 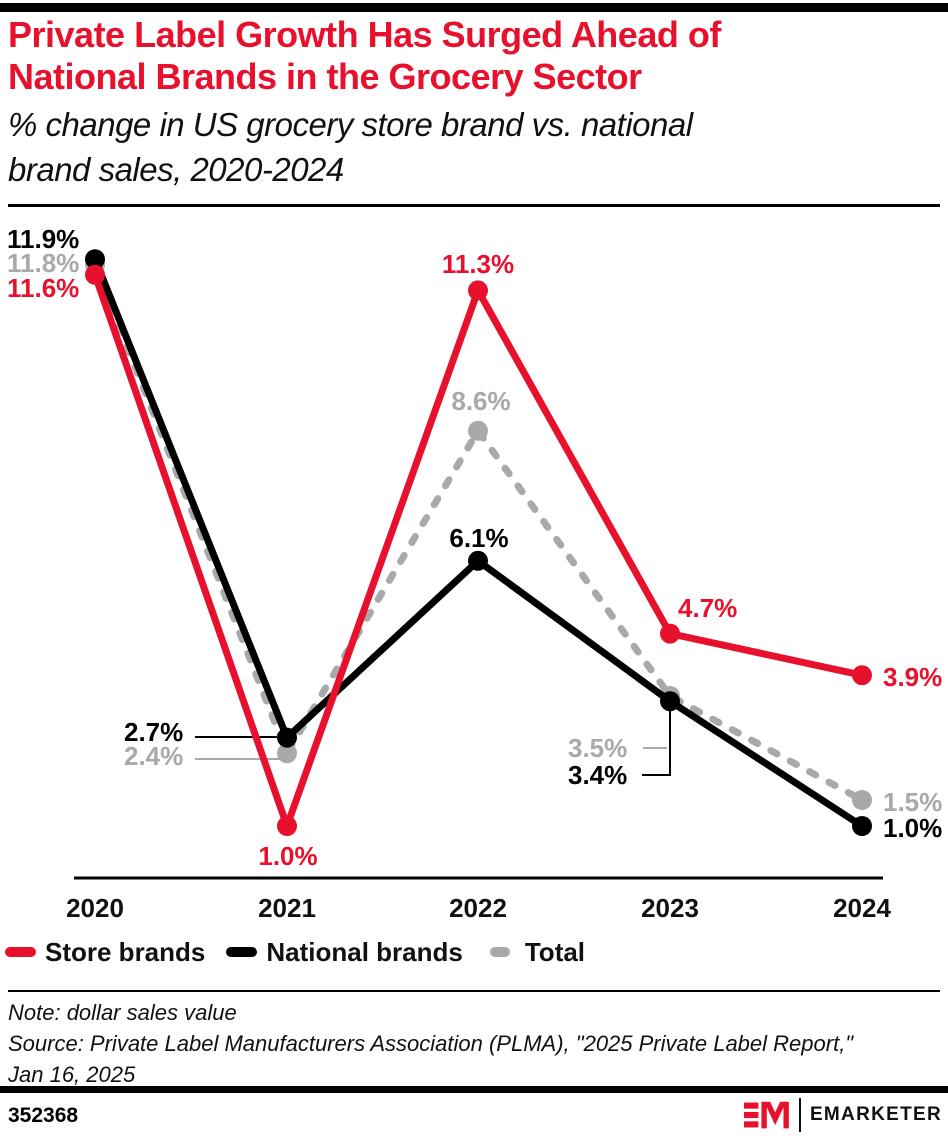 I want to click on chart-legend: Store brands National brands Total, so click(x=295, y=952).